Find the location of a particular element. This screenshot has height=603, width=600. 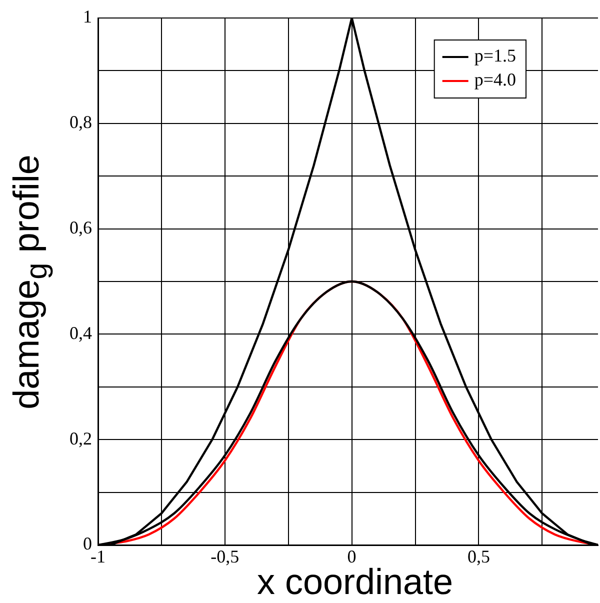

x-tick-label: 0,5 is located at coordinates (478, 556).